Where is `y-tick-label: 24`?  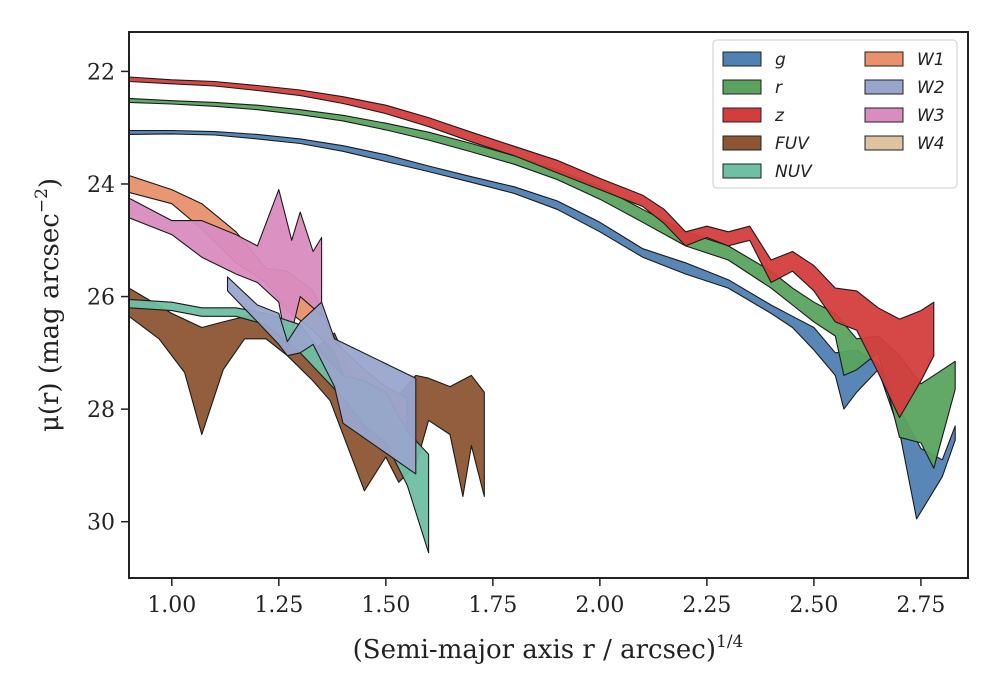
y-tick-label: 24 is located at coordinates (101, 185).